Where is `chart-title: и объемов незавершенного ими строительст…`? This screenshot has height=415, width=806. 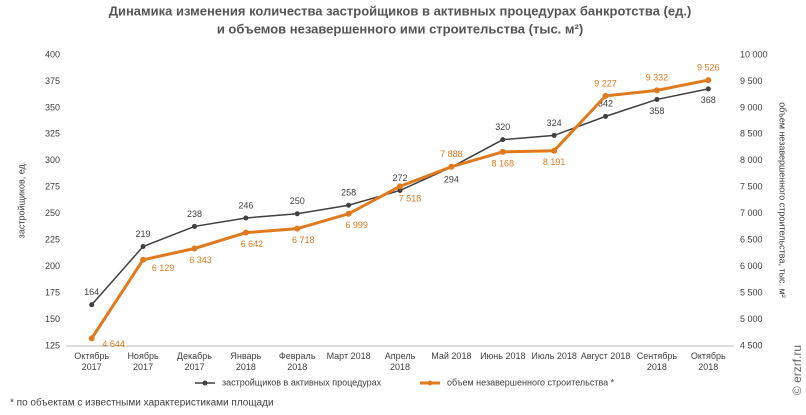 chart-title: и объемов незавершенного ими строительст… is located at coordinates (400, 28).